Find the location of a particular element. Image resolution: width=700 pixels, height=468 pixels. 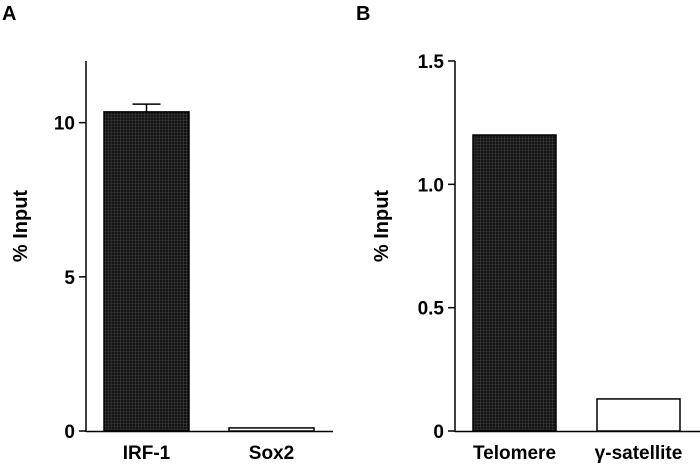

panel-a-y-axis-title: % Input is located at coordinates (21, 226).